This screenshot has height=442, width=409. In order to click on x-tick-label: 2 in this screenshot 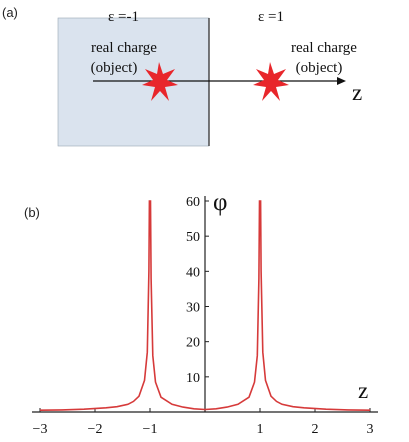, I will do `click(315, 429)`.